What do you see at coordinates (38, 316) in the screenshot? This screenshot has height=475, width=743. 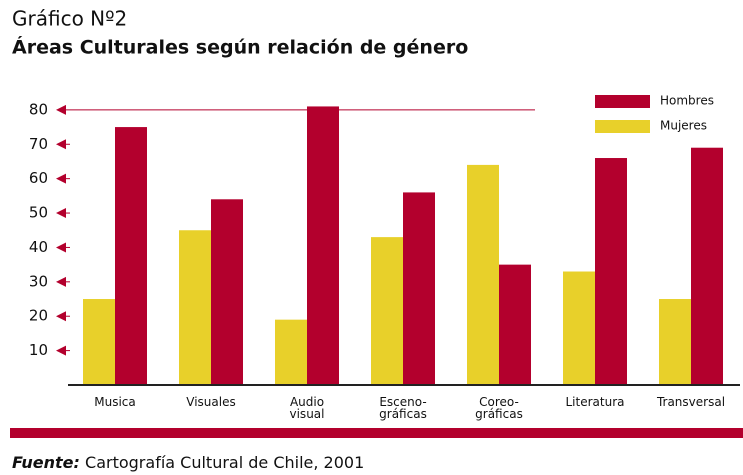 I see `y-tick-label: 20` at bounding box center [38, 316].